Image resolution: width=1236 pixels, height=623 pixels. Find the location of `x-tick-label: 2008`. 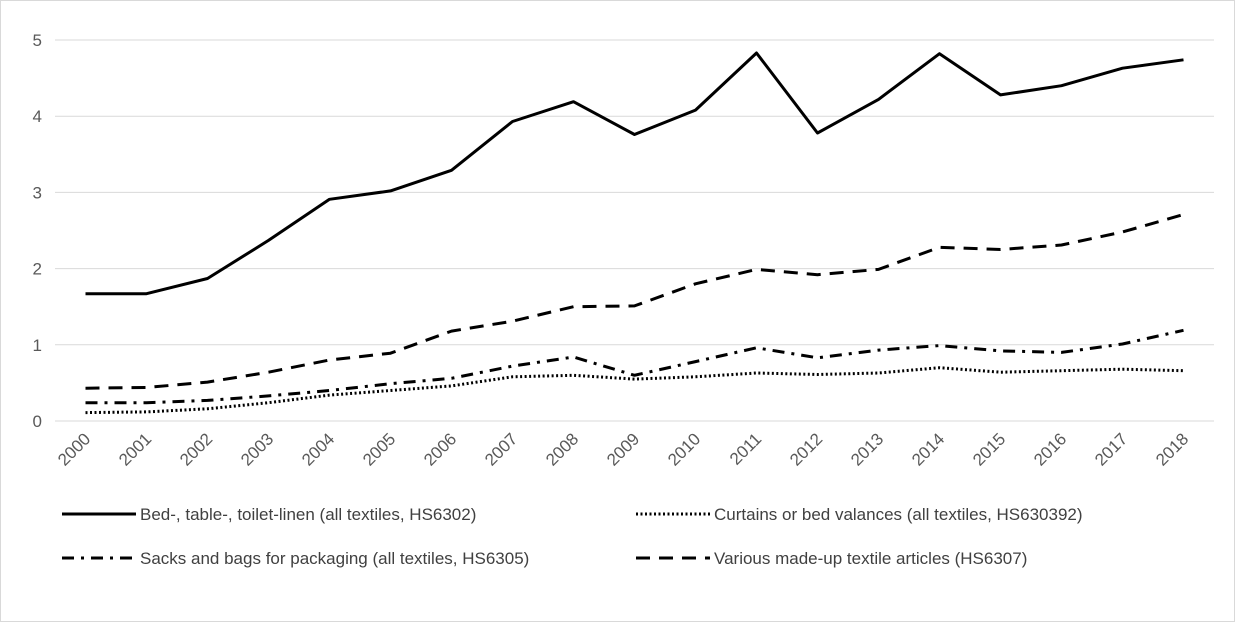

x-tick-label: 2008 is located at coordinates (562, 449).